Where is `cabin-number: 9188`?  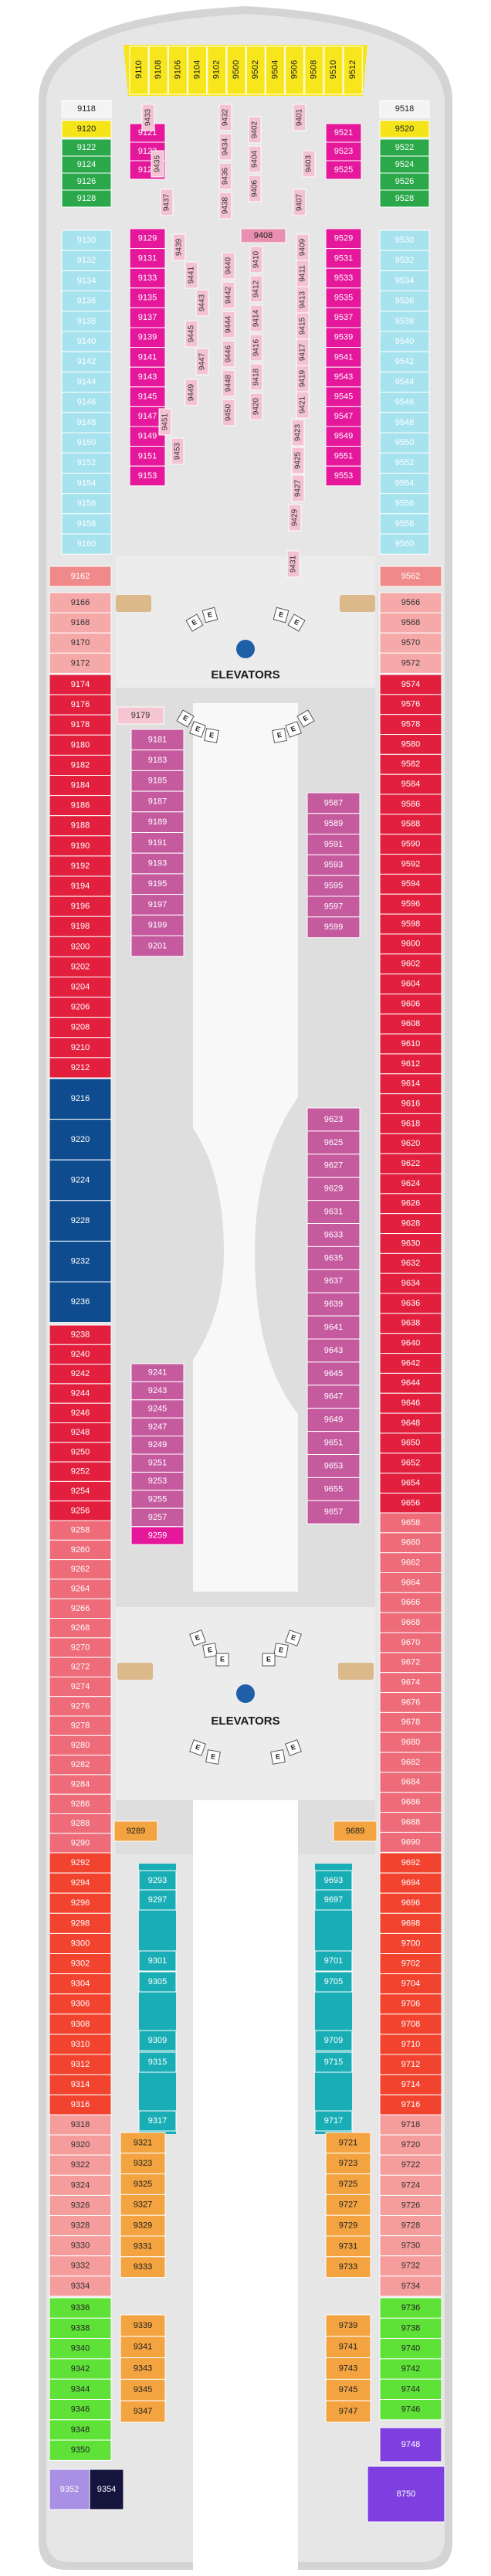
cabin-number: 9188 is located at coordinates (80, 826).